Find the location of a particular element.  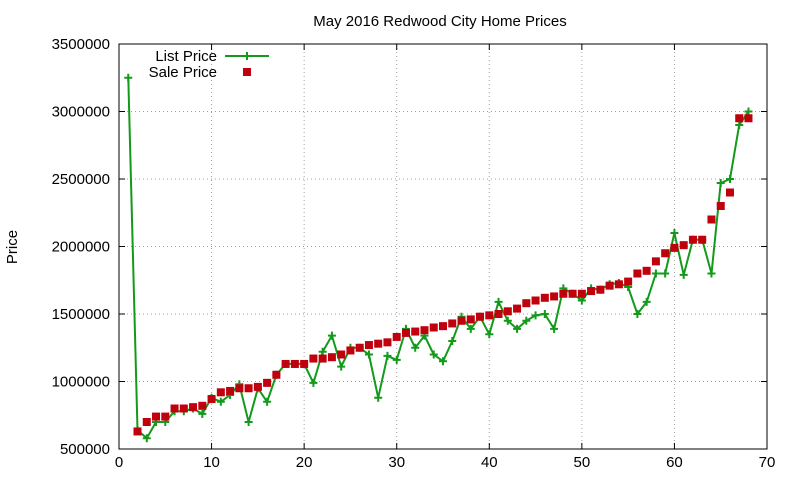

legend-marker-sale-price is located at coordinates (247, 72).